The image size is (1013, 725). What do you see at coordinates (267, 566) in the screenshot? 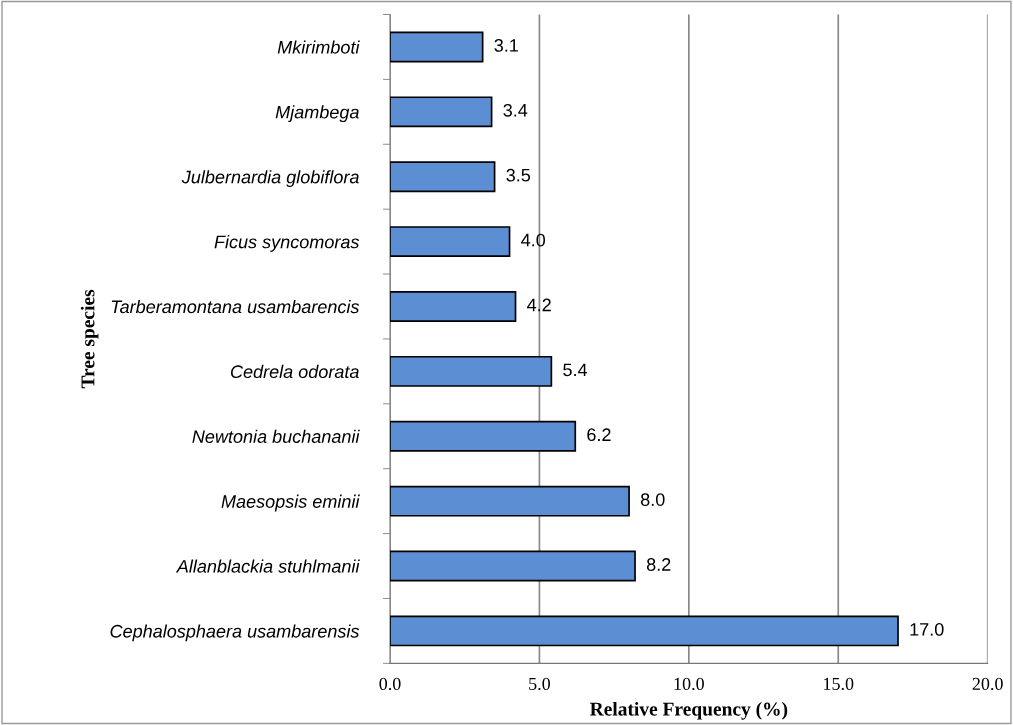
I see `y-tick-label: Allanblackia stuhlmanii` at bounding box center [267, 566].